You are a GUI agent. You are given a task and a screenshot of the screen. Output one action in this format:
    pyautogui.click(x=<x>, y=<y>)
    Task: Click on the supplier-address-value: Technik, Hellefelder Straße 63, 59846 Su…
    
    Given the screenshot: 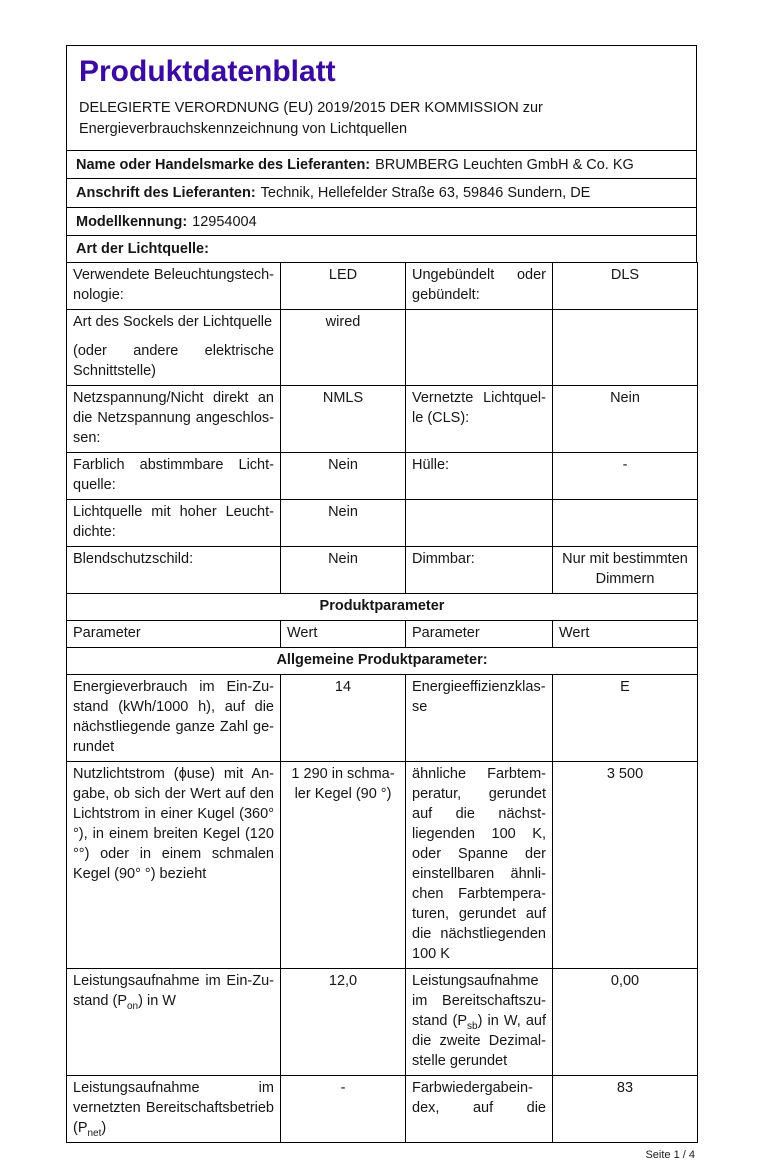 What is the action you would take?
    pyautogui.click(x=425, y=193)
    